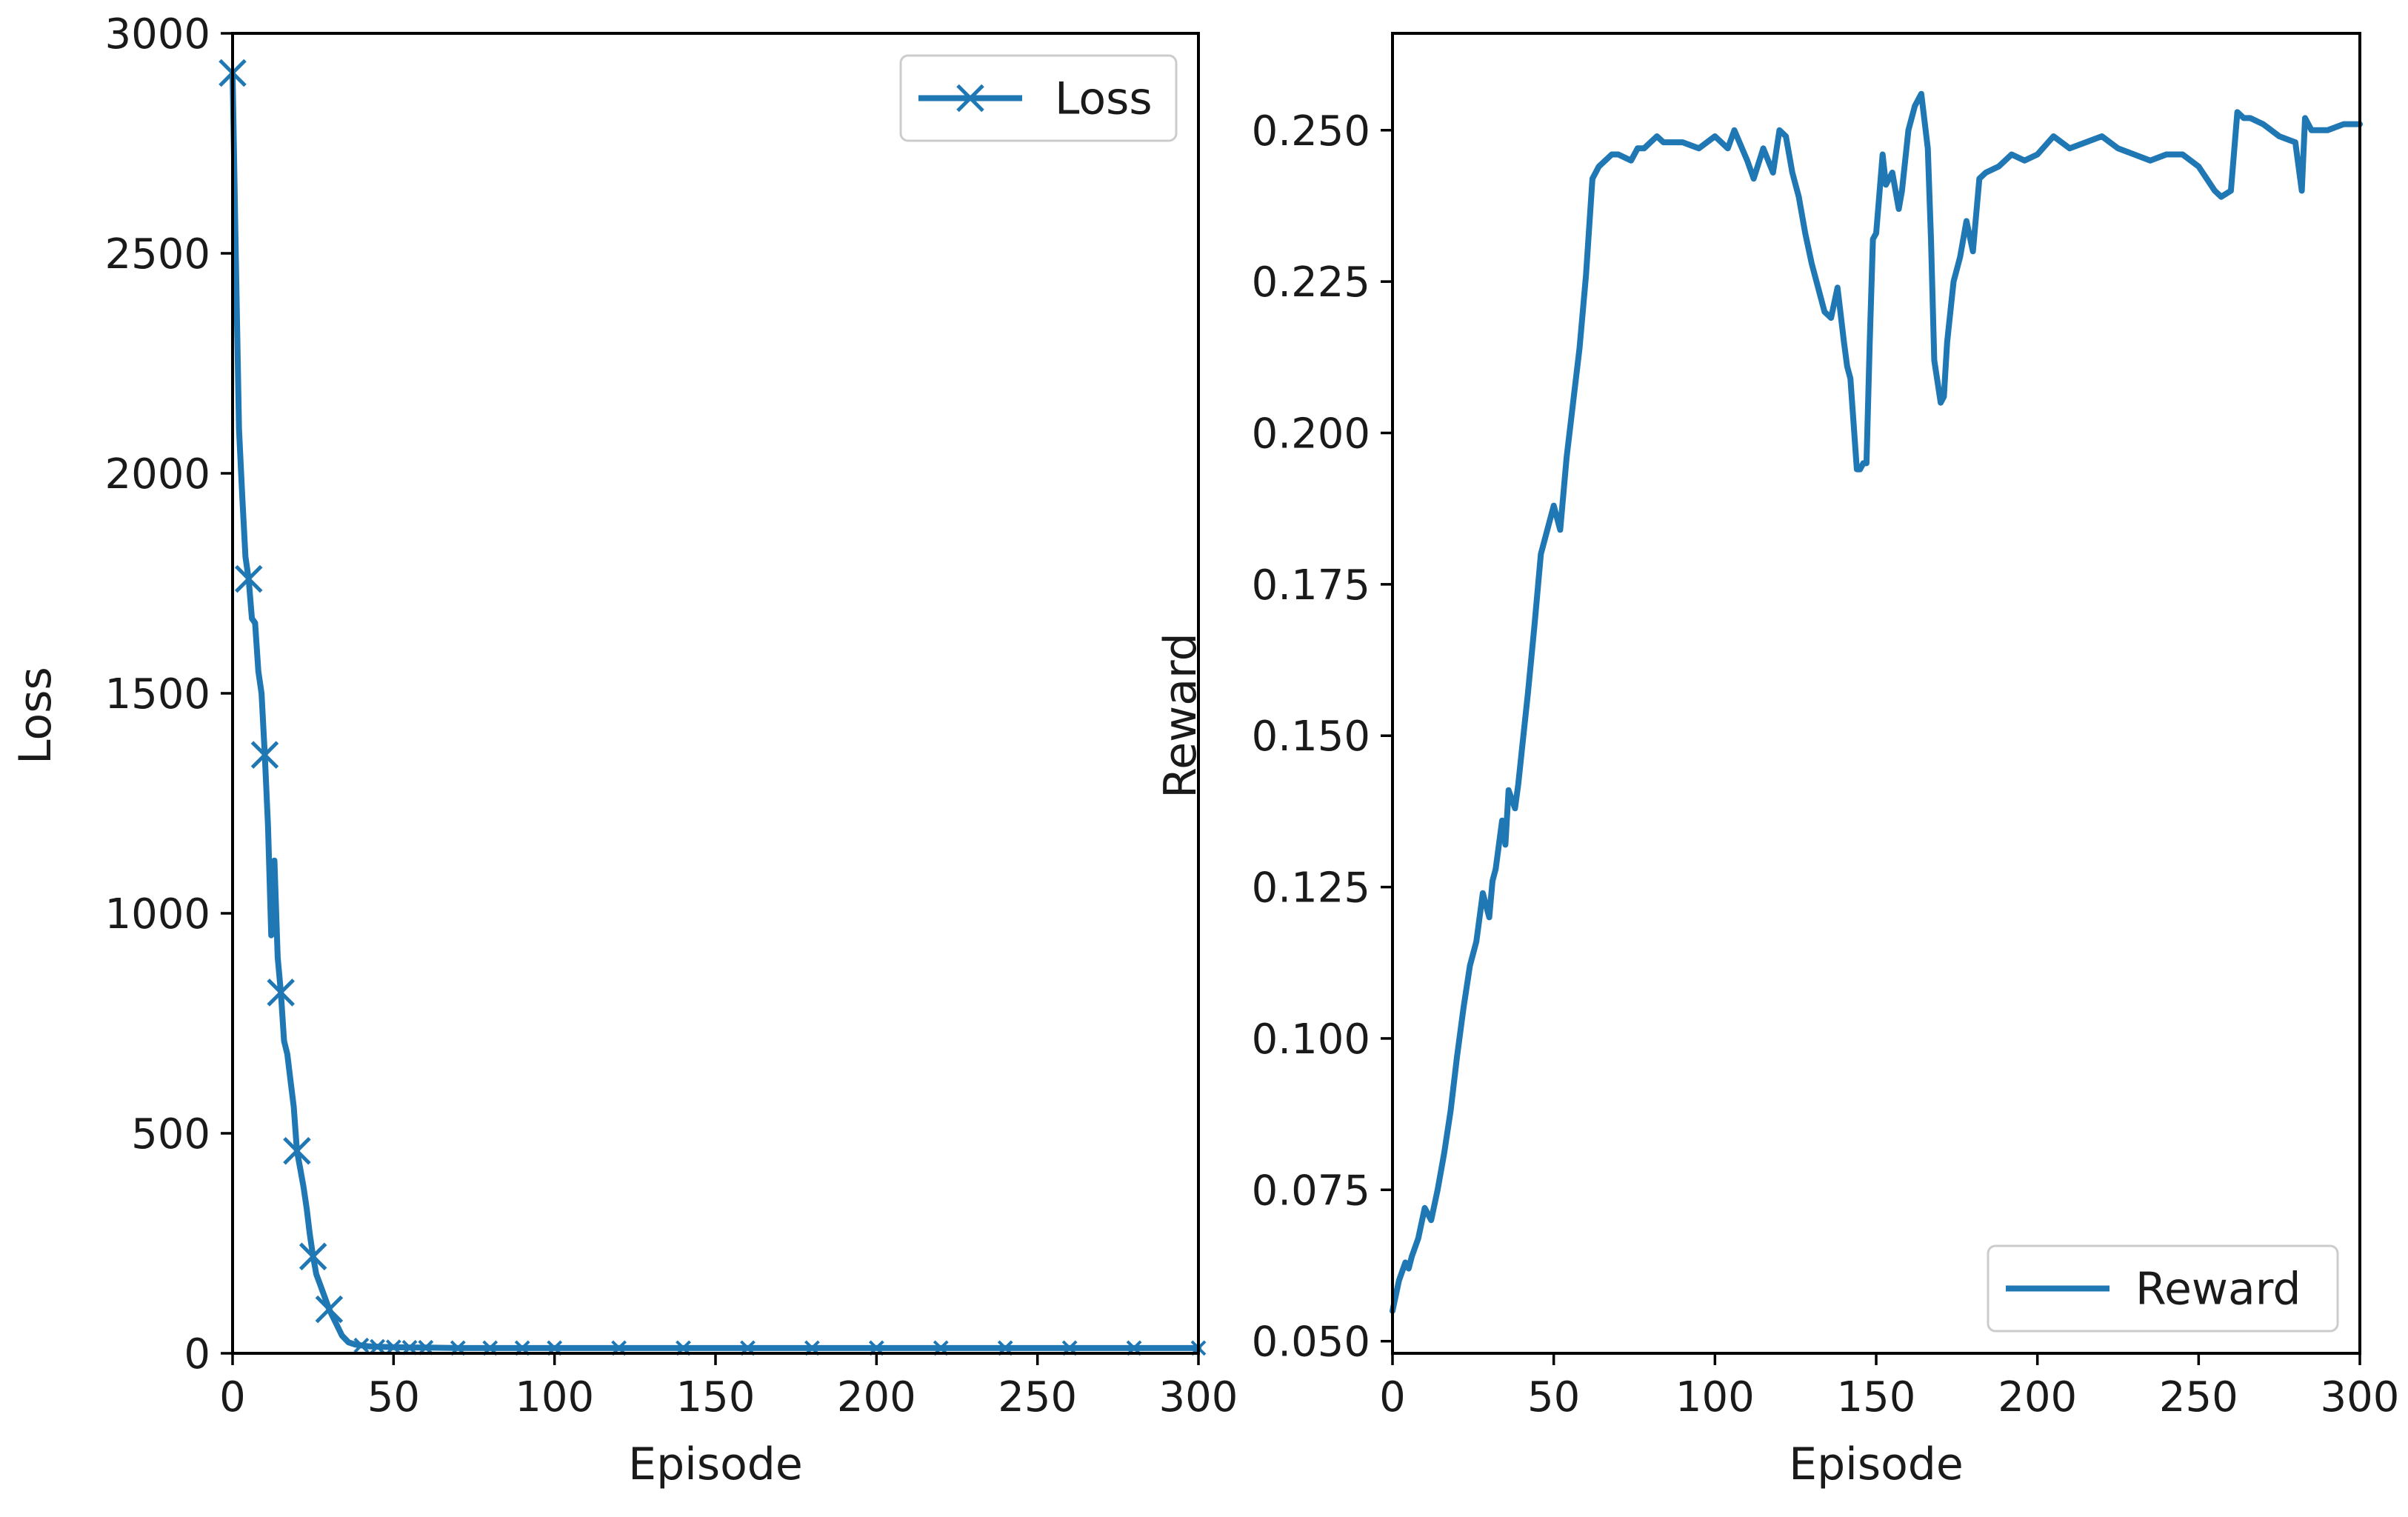 This screenshot has width=2408, height=1517. Describe the element at coordinates (1311, 131) in the screenshot. I see `reward-y-tick-label: 0.250` at that location.